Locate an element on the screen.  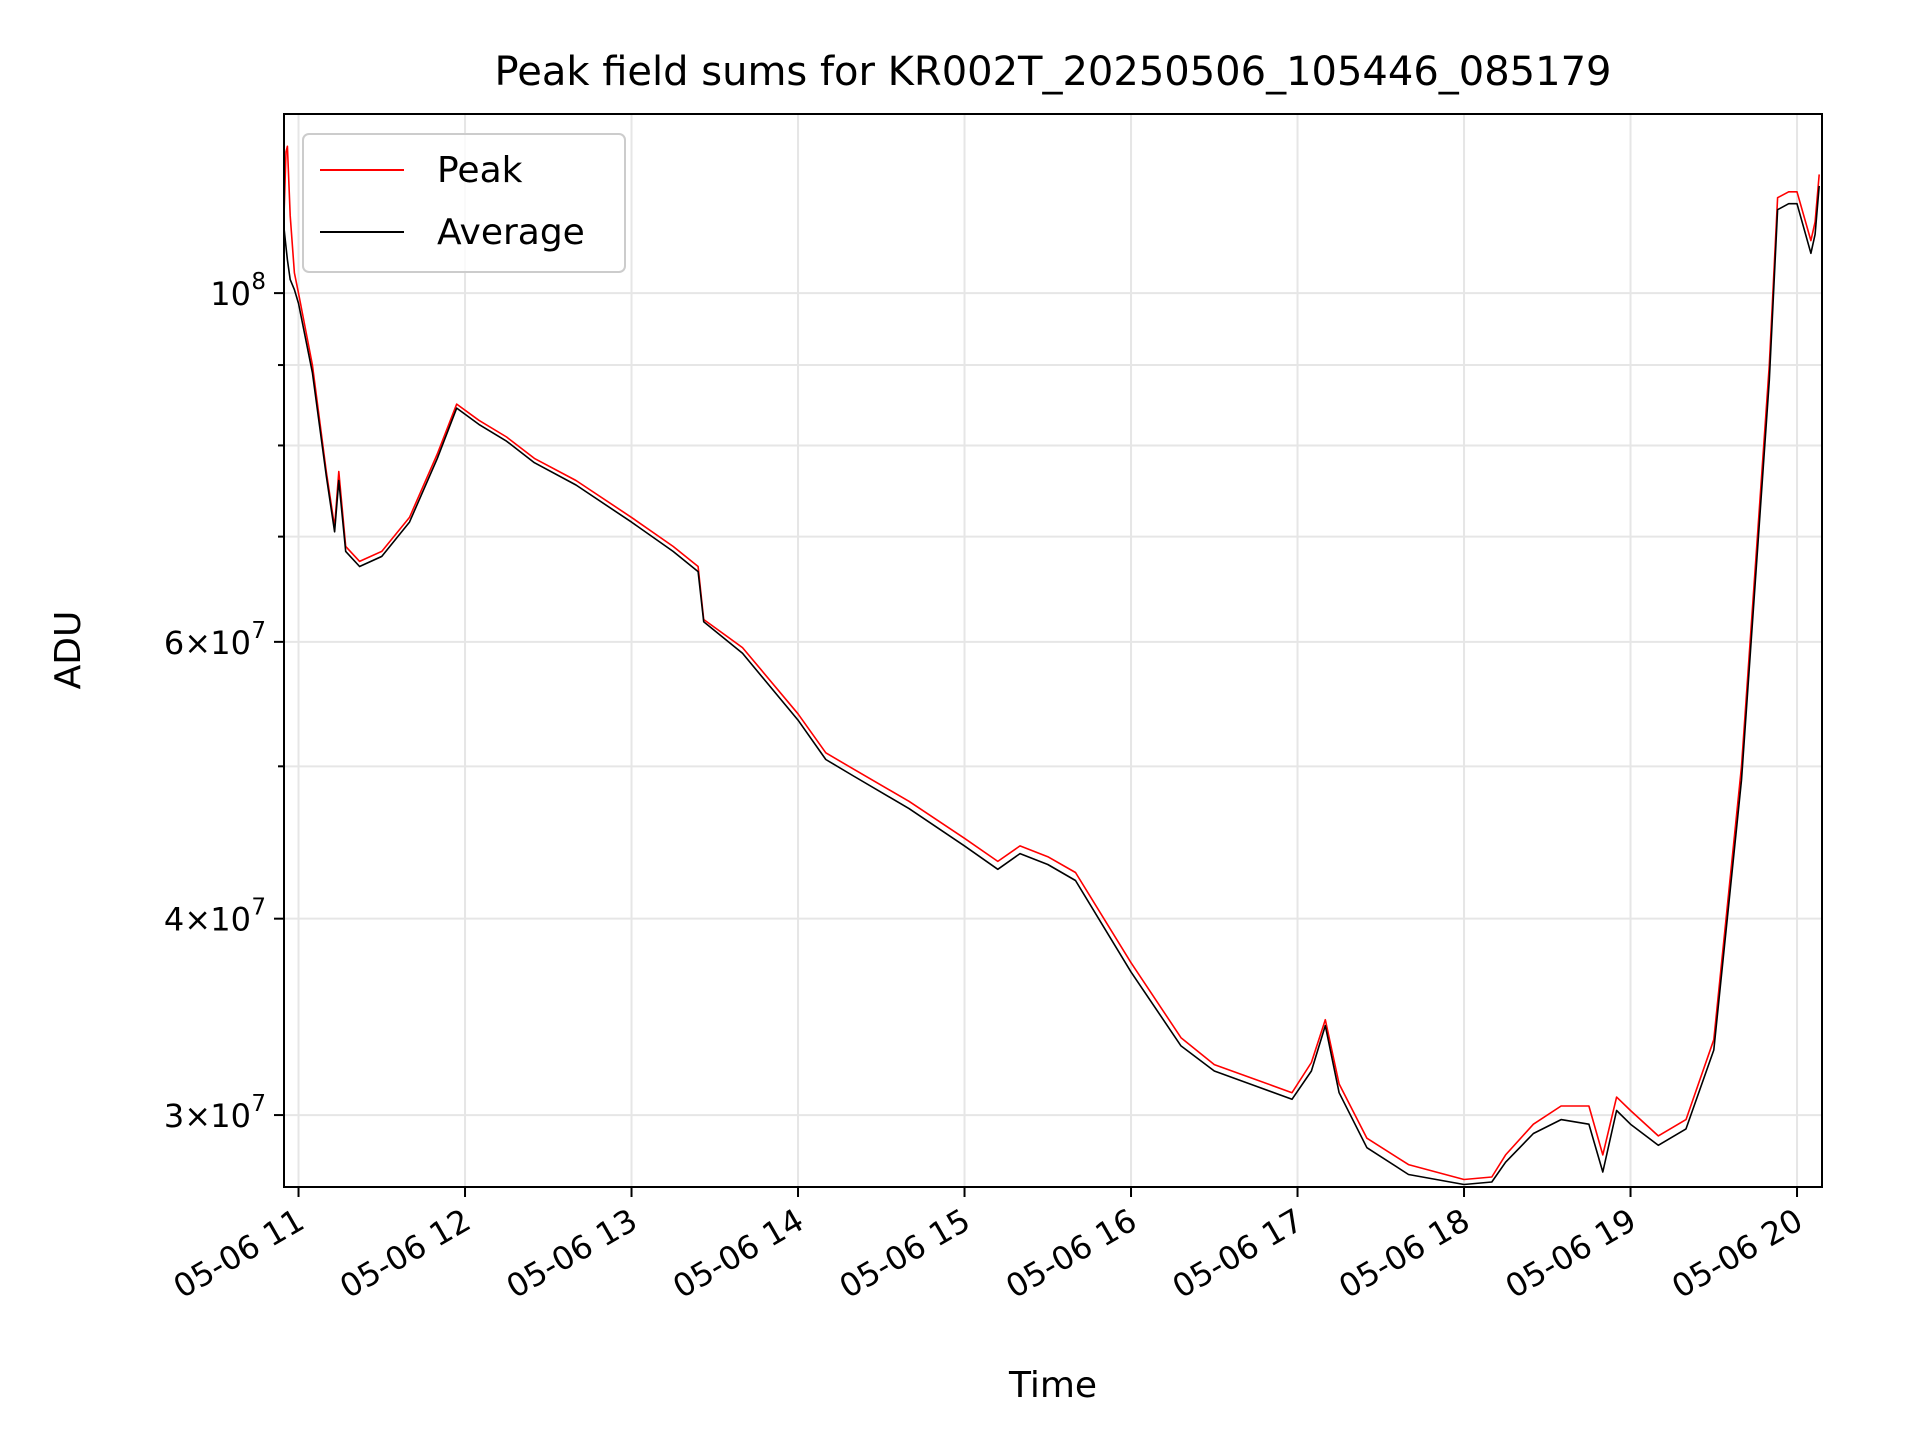
x-axis-label: Time is located at coordinates (1052, 1385).